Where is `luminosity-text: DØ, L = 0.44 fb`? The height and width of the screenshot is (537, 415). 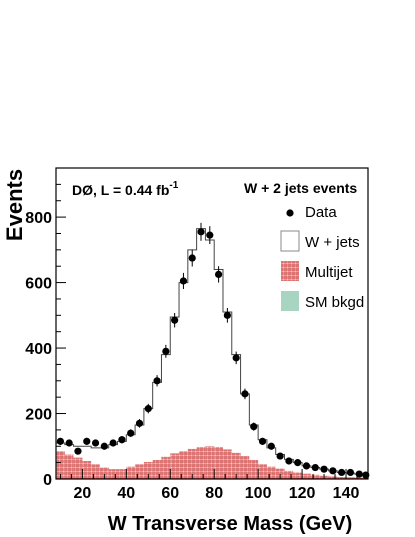 luminosity-text: DØ, L = 0.44 fb is located at coordinates (120, 190).